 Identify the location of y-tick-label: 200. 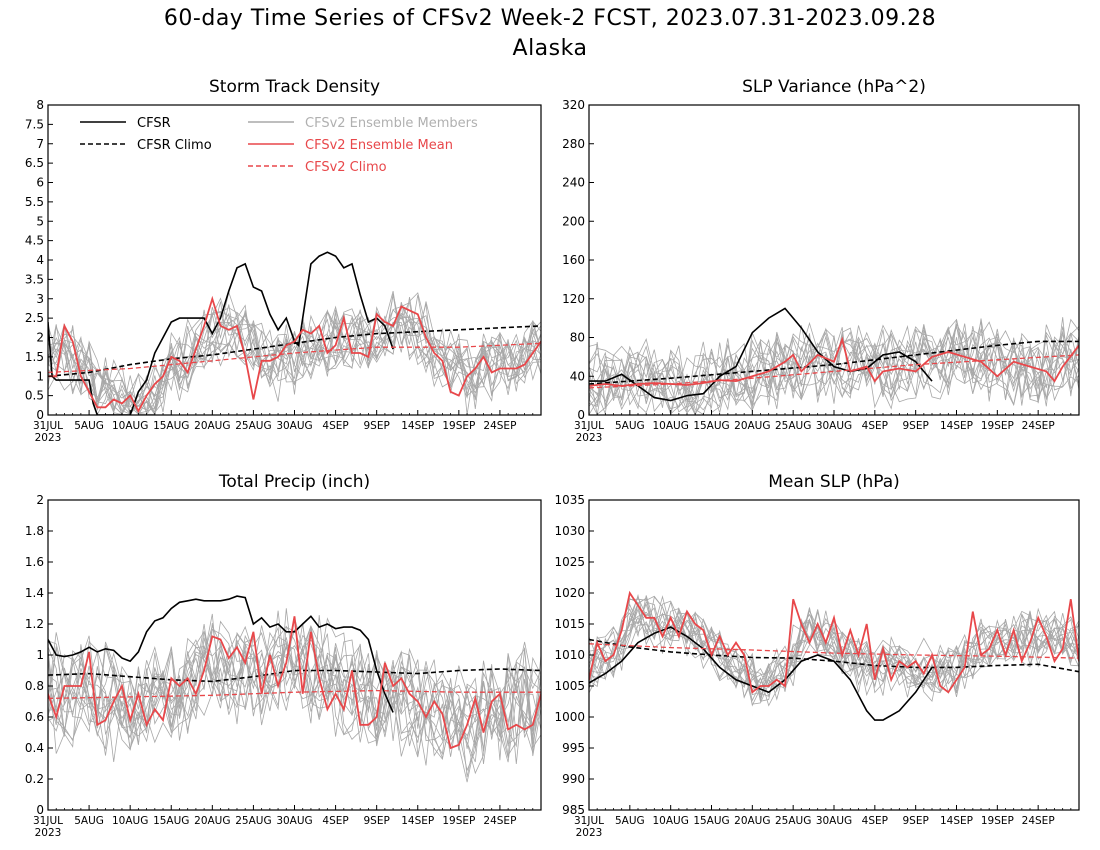
(573, 221).